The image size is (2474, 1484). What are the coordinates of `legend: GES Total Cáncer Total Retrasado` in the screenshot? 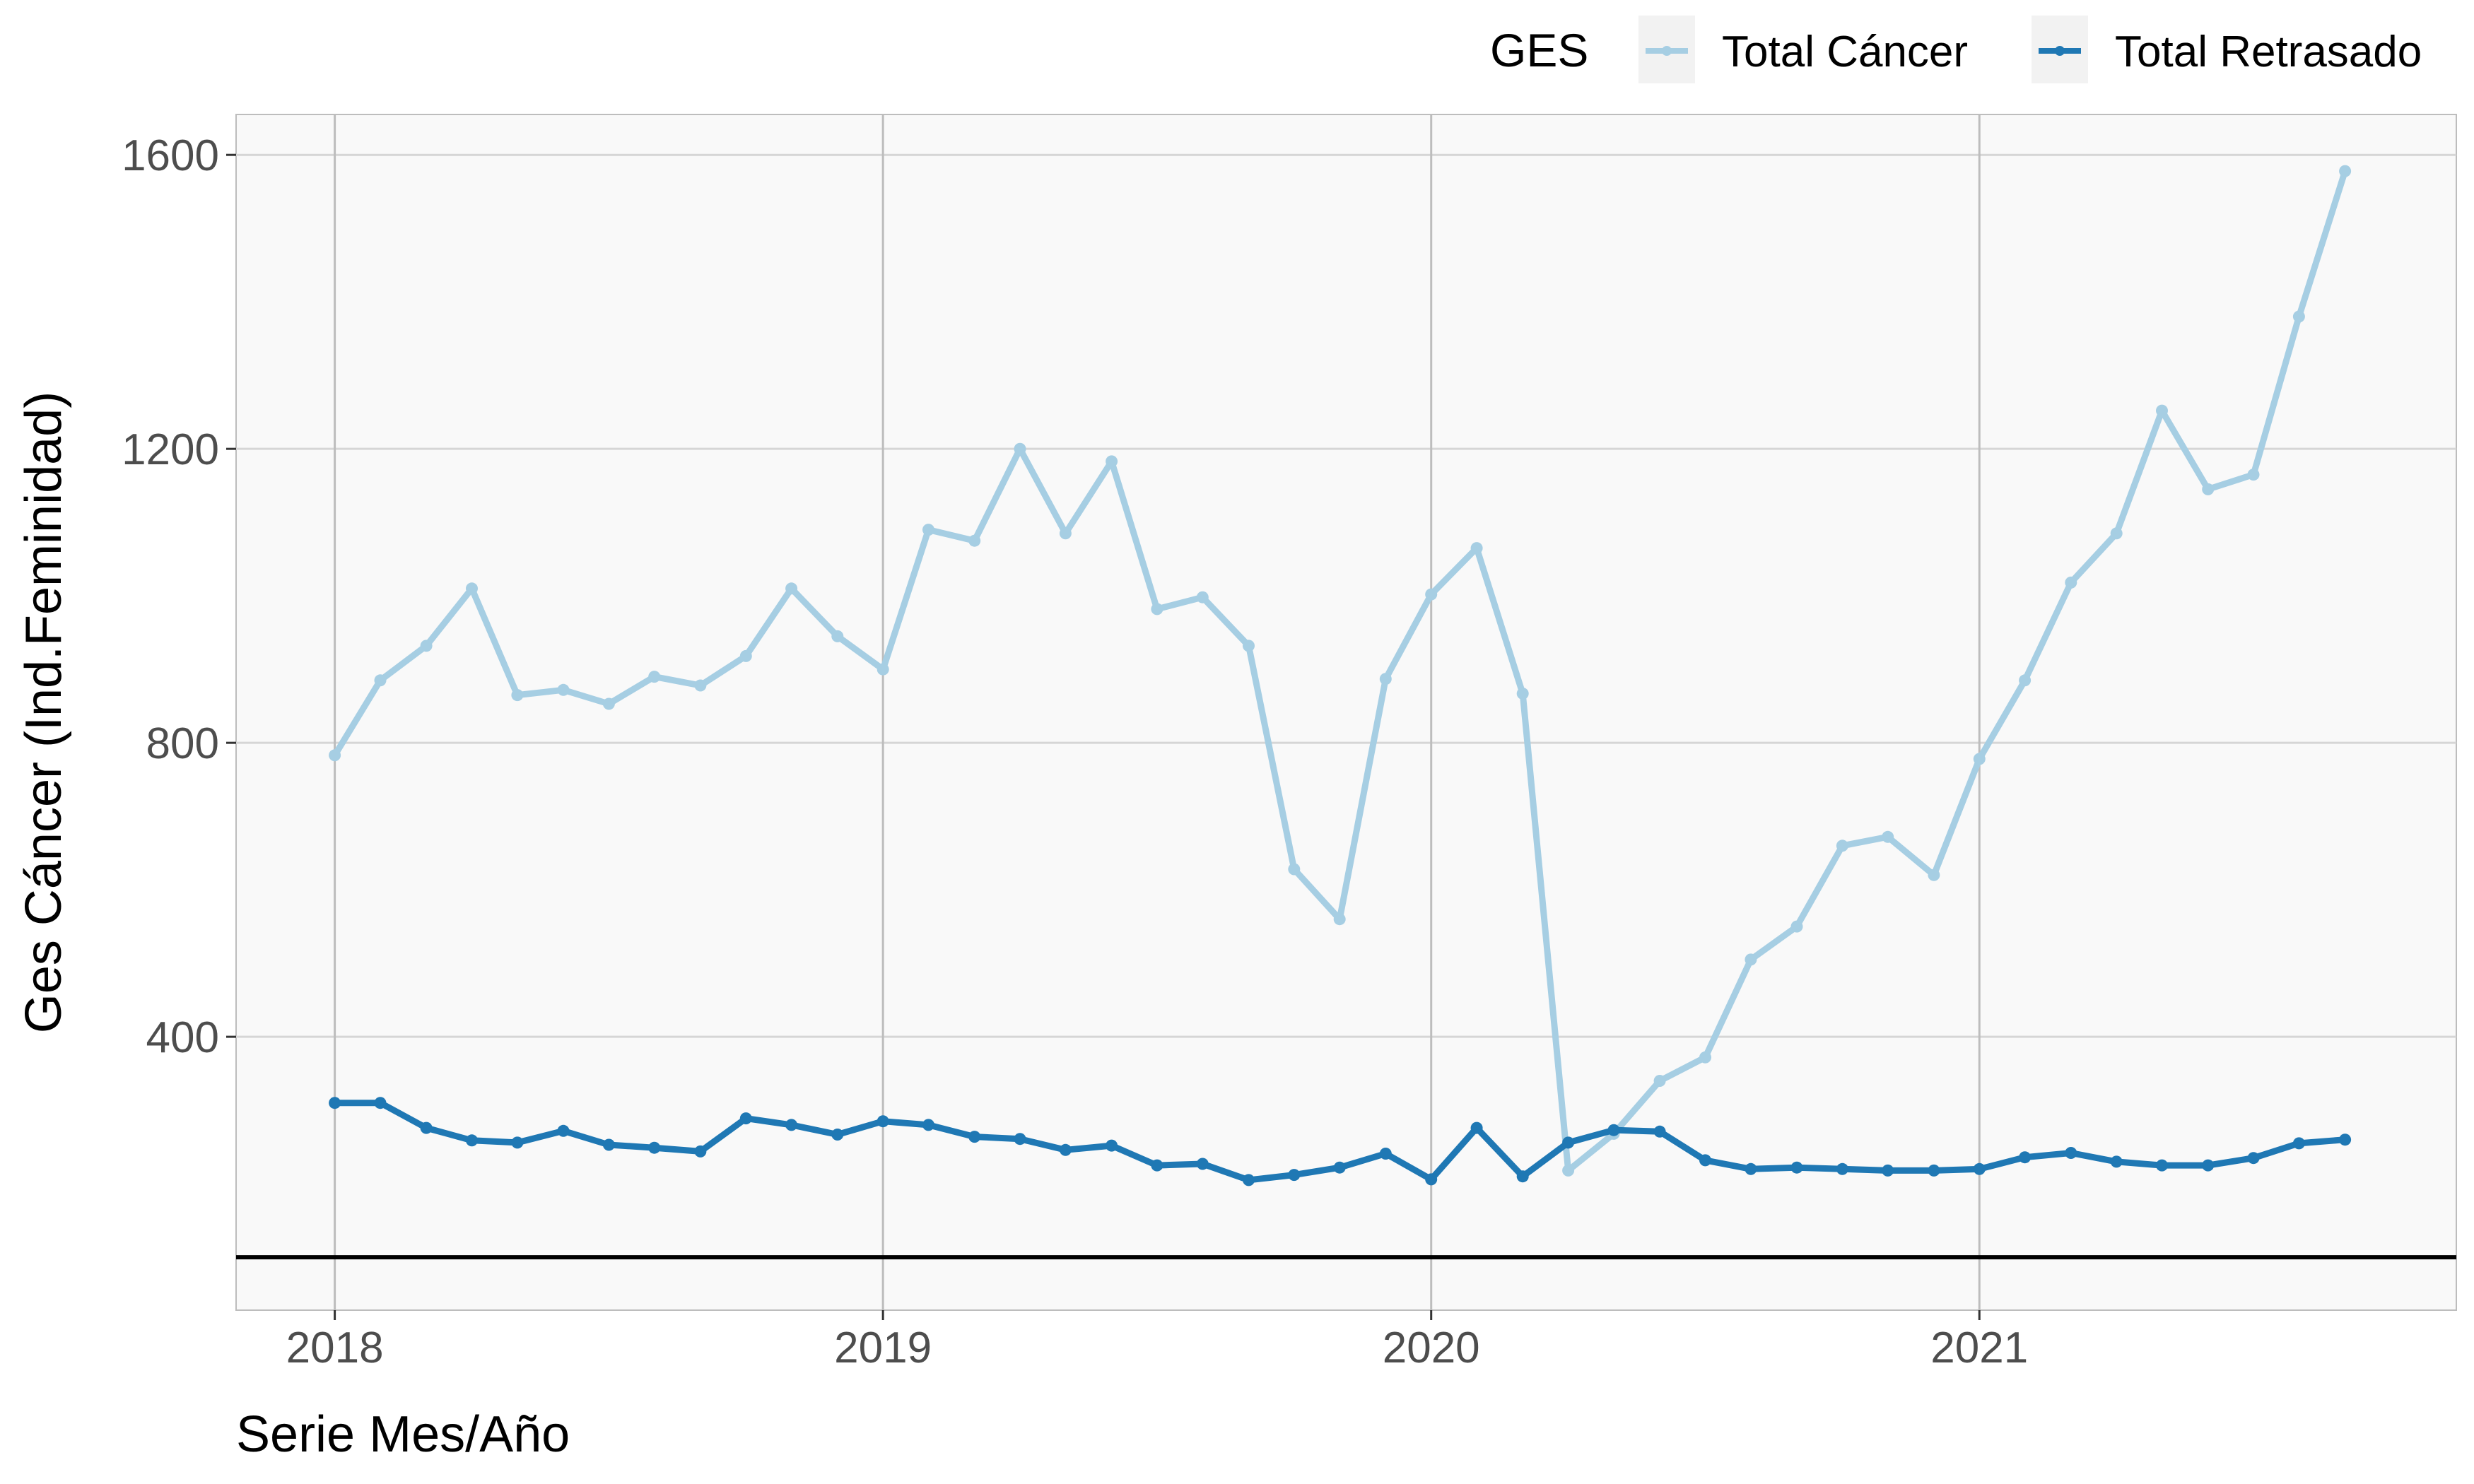 It's located at (1956, 49).